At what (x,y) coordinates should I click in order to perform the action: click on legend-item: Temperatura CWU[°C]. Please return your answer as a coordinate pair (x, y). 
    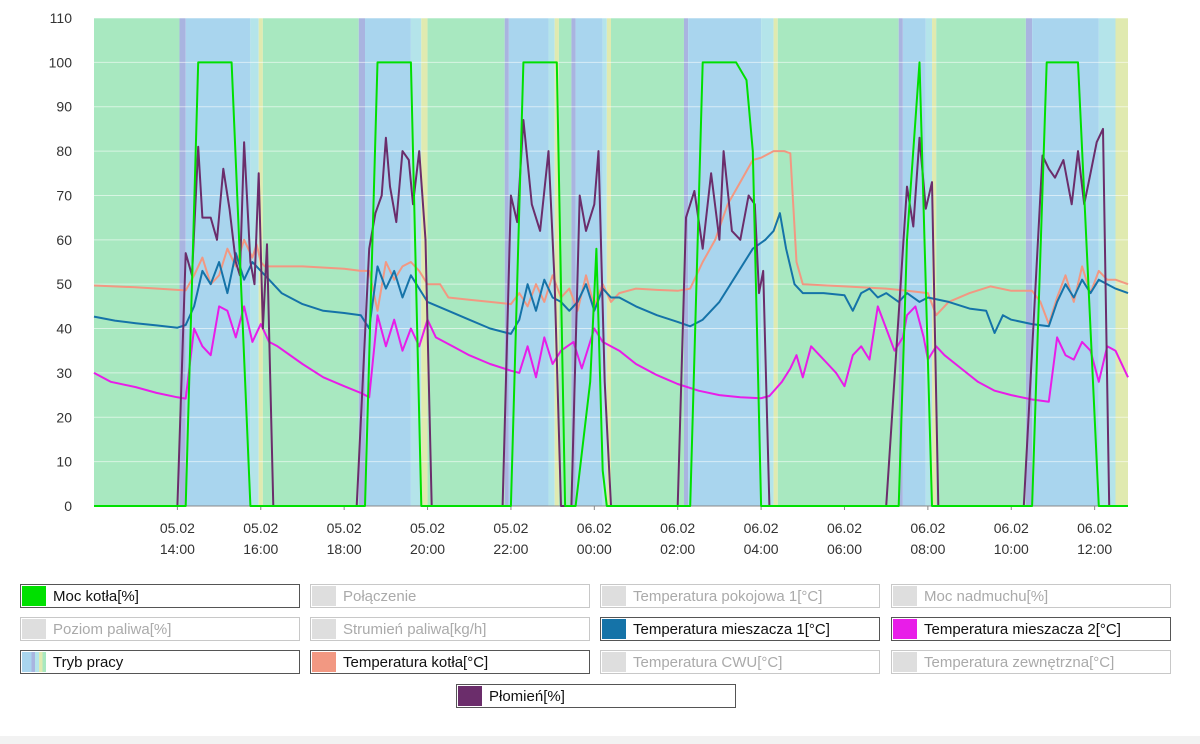
    Looking at the image, I should click on (740, 662).